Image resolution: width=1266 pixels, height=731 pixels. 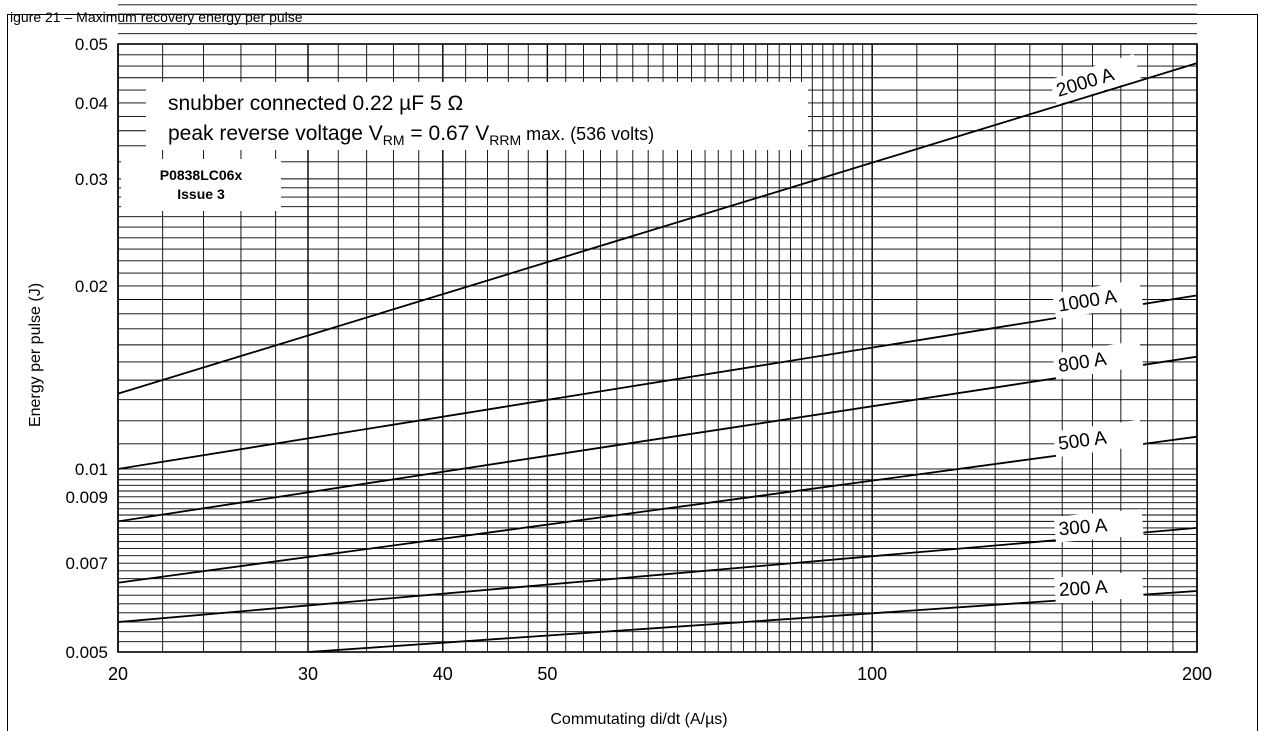 I want to click on x-tick-label: 20, so click(x=118, y=674).